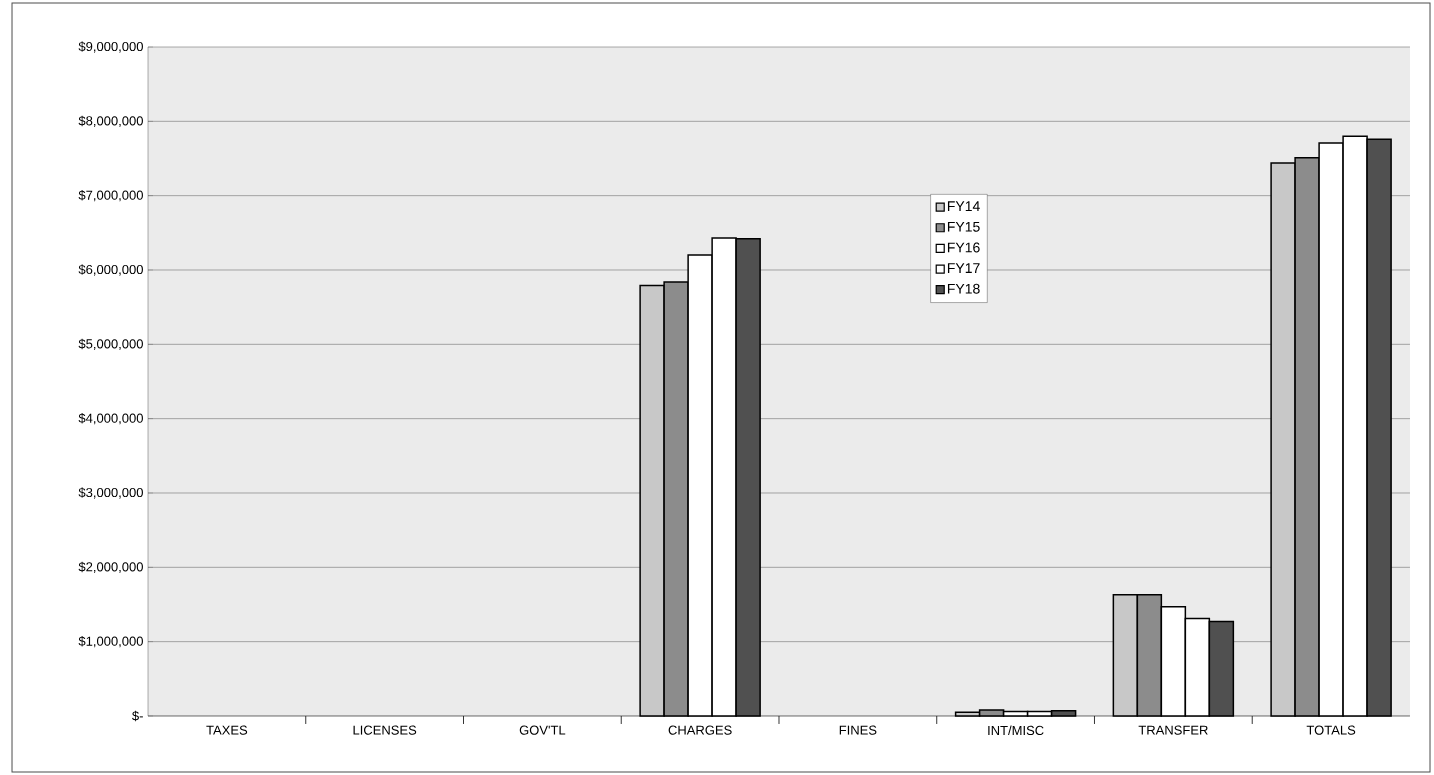  I want to click on legend-label: FY14, so click(963, 206).